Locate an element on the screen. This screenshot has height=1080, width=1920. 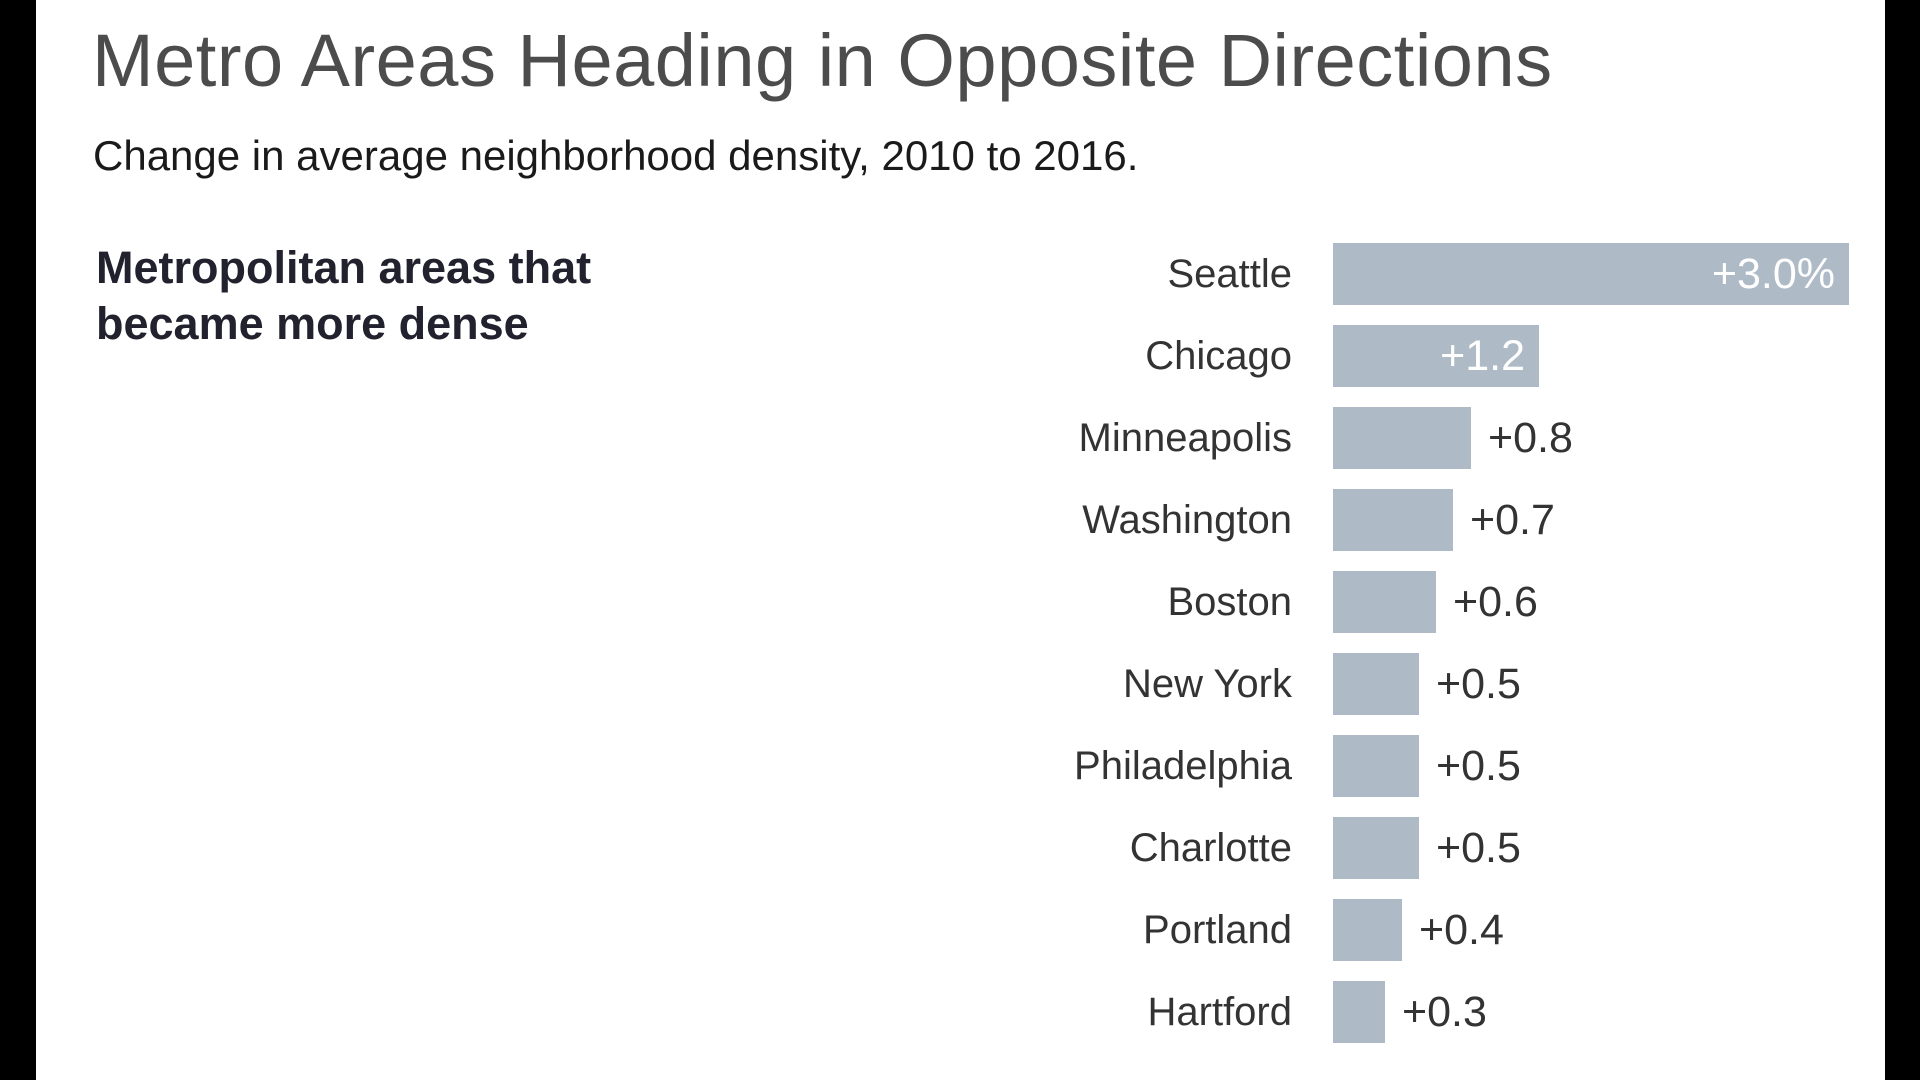
category-label: New York is located at coordinates (1207, 683).